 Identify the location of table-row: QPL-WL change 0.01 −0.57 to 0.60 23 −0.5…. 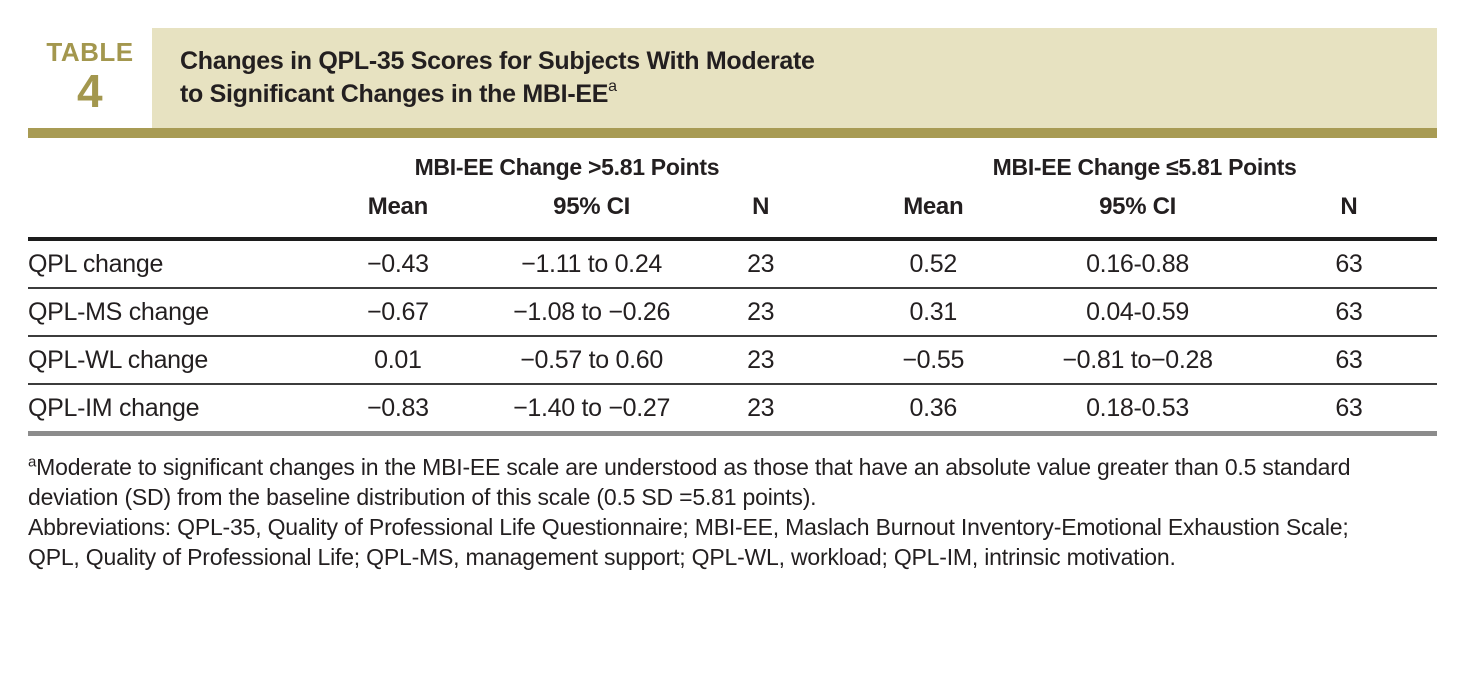
(732, 360).